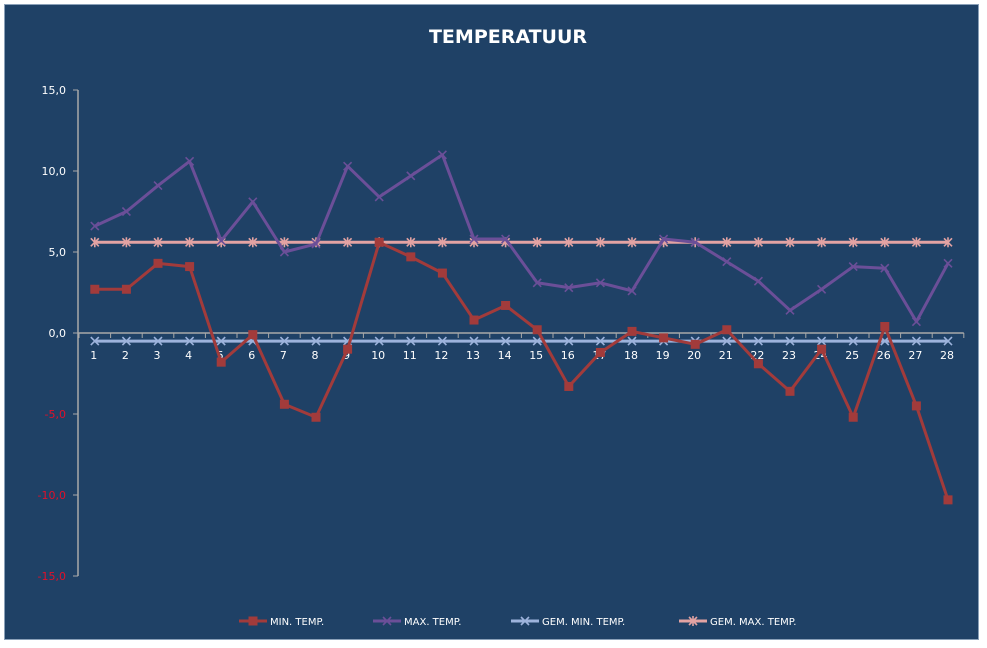 The image size is (987, 648). Describe the element at coordinates (251, 355) in the screenshot. I see `x-tick-label: 6` at that location.